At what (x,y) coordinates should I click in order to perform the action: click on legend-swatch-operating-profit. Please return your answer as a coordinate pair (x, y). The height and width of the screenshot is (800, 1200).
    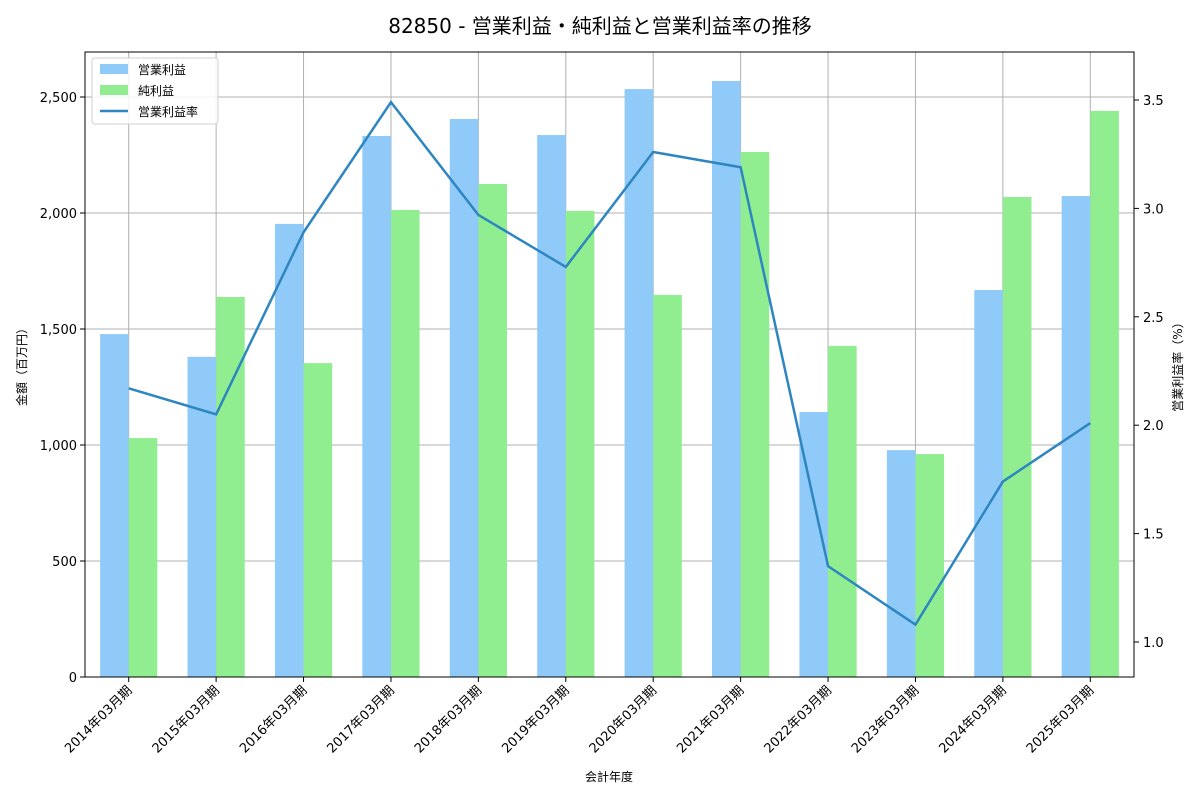
    Looking at the image, I should click on (114, 69).